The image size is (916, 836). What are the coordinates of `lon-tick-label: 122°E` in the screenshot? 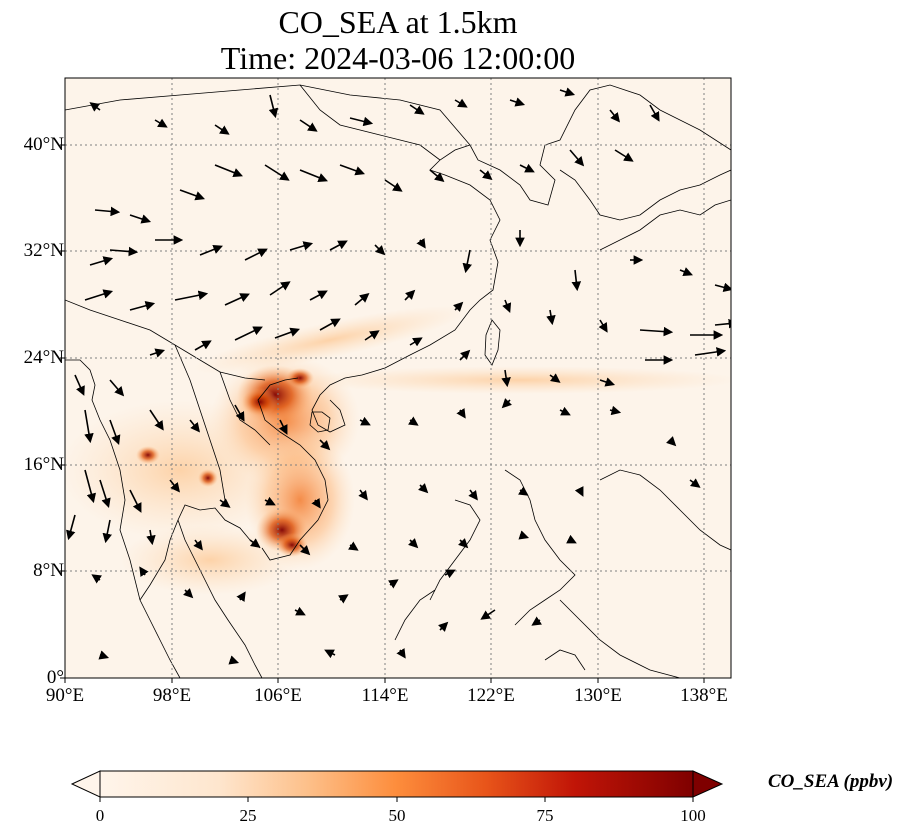 It's located at (491, 695).